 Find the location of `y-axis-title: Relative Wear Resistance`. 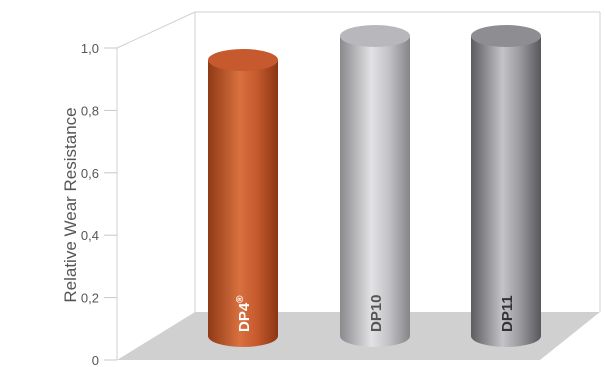

y-axis-title: Relative Wear Resistance is located at coordinates (70, 204).